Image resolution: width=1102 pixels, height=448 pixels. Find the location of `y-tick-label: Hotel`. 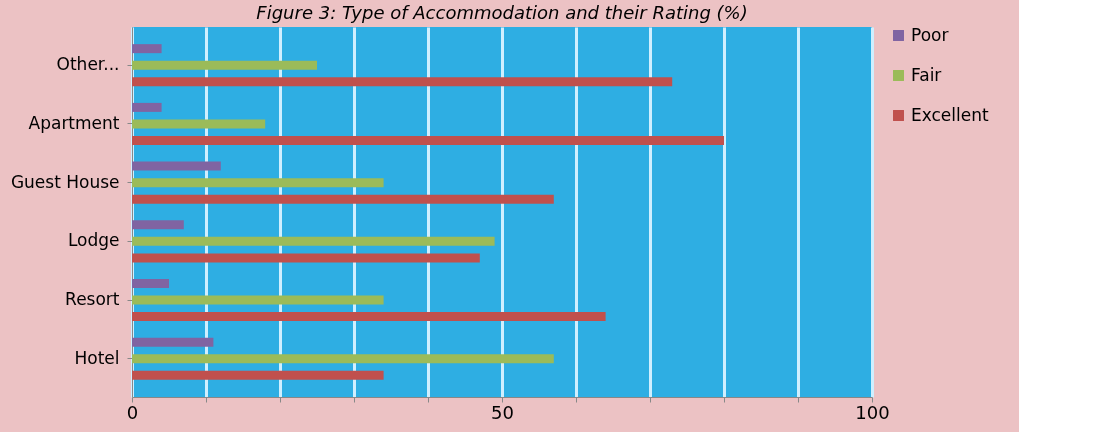

y-tick-label: Hotel is located at coordinates (97, 357).